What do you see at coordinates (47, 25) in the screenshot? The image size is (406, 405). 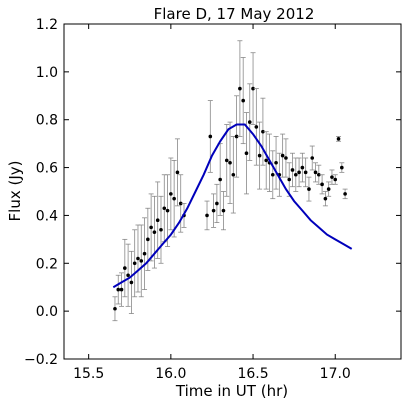 I see `y-tick-label: 1.2` at bounding box center [47, 25].